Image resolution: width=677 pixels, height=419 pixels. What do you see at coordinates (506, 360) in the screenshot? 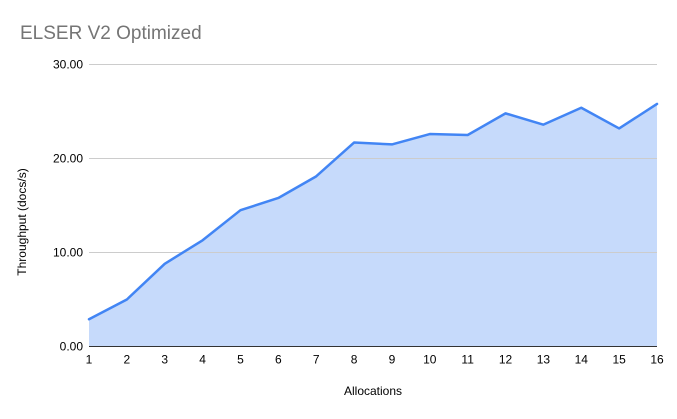
I see `x-tick-label: 12` at bounding box center [506, 360].